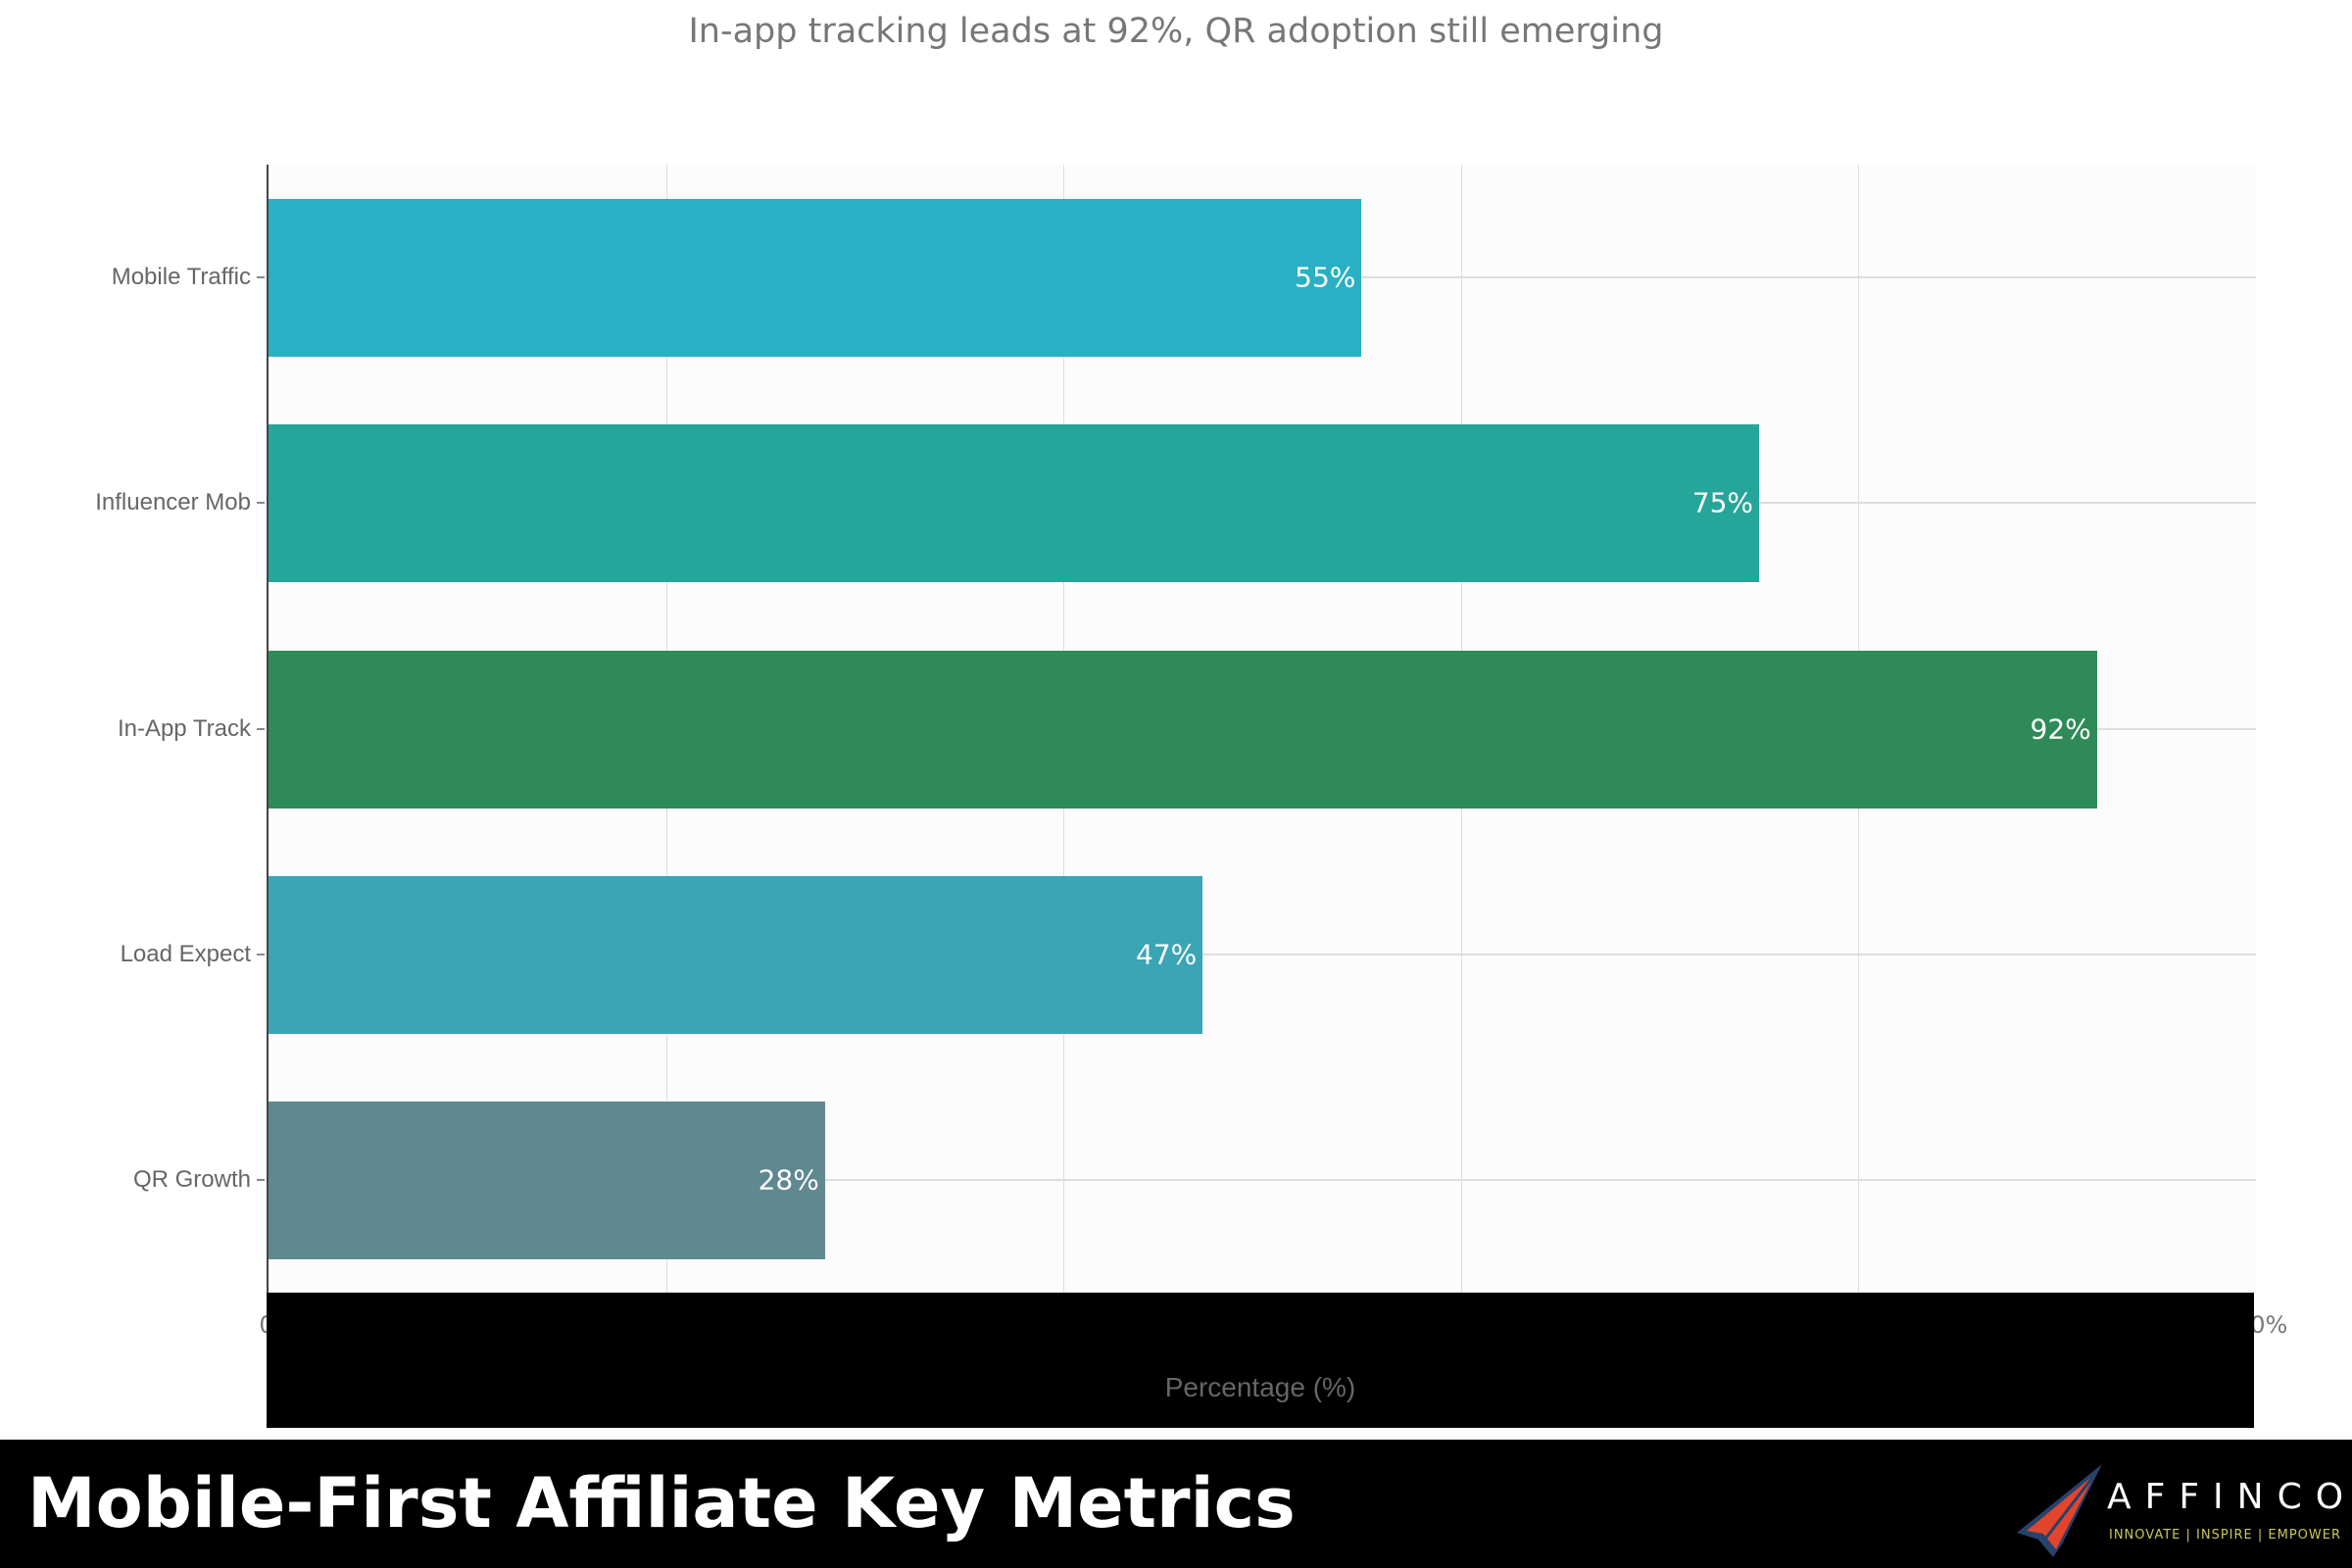 This screenshot has height=1568, width=2352. I want to click on category-label: Mobile Traffic, so click(181, 277).